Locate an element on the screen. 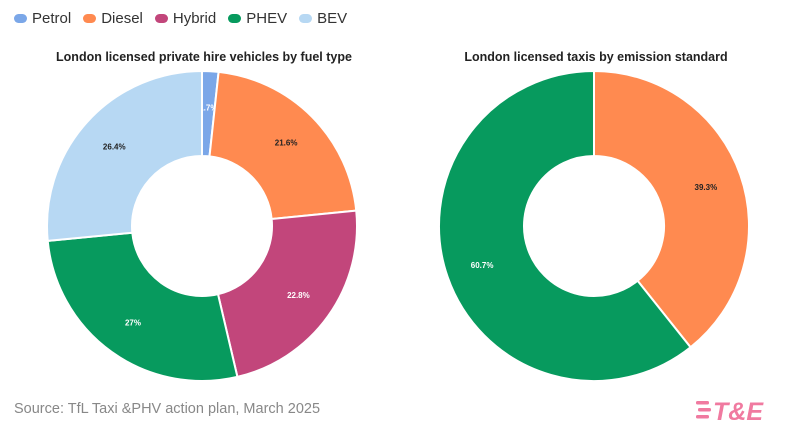  legend-label-hybrid: Hybrid is located at coordinates (194, 18).